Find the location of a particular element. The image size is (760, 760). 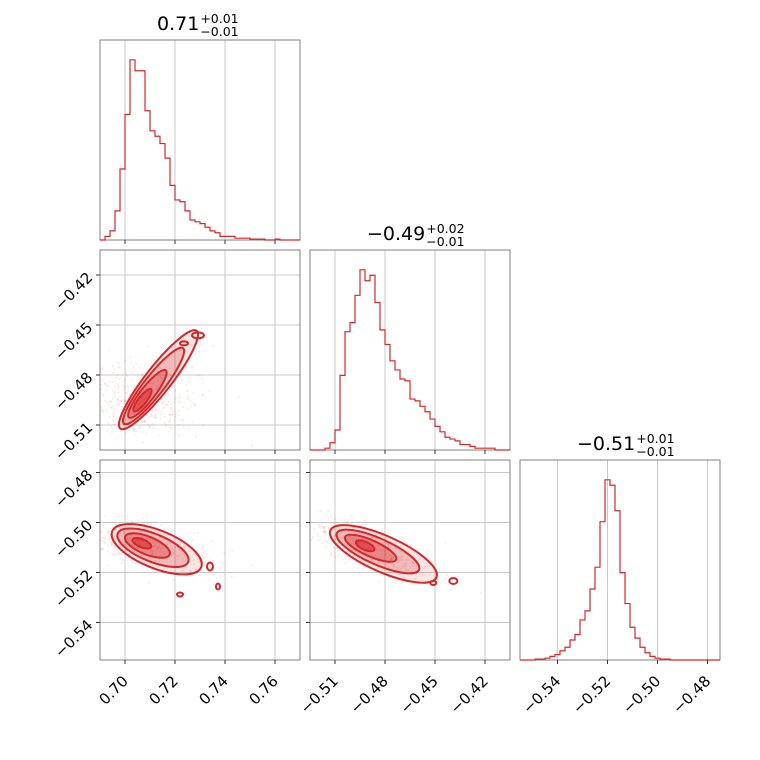

param-title-1: −0.49 is located at coordinates (396, 234).